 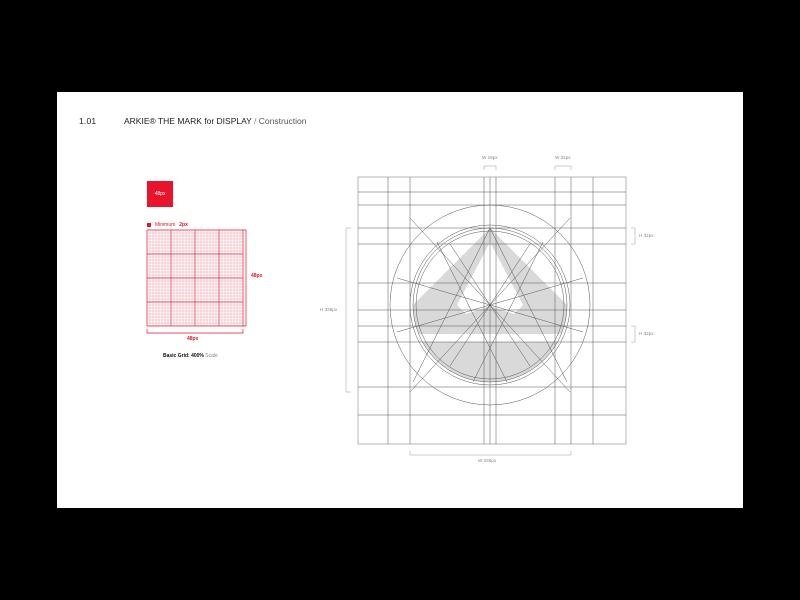 I want to click on dim-left: H 336px, so click(x=329, y=309).